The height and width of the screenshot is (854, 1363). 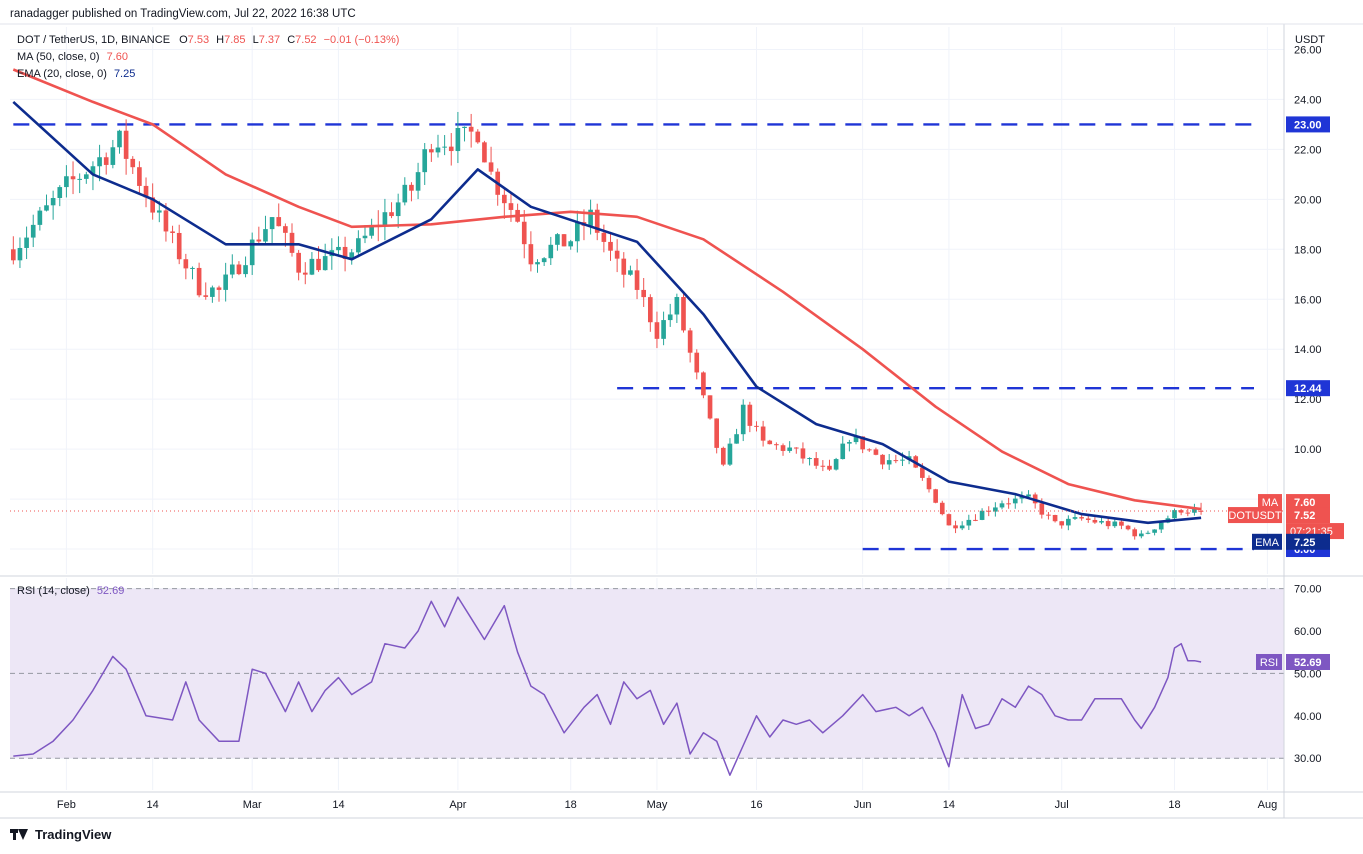 I want to click on price-tag-value: 7.52, so click(x=1304, y=516).